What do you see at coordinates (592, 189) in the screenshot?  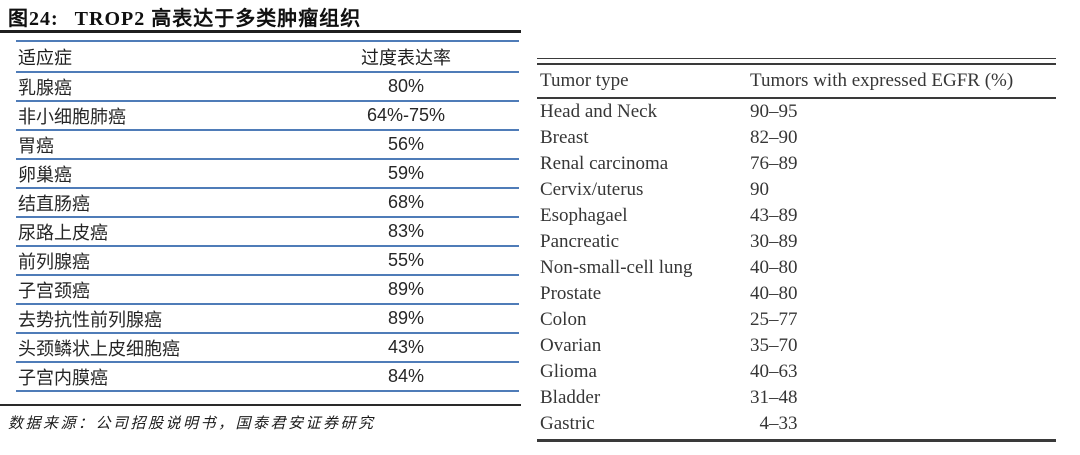 I see `tumor-type-cell: Cervix/uterus` at bounding box center [592, 189].